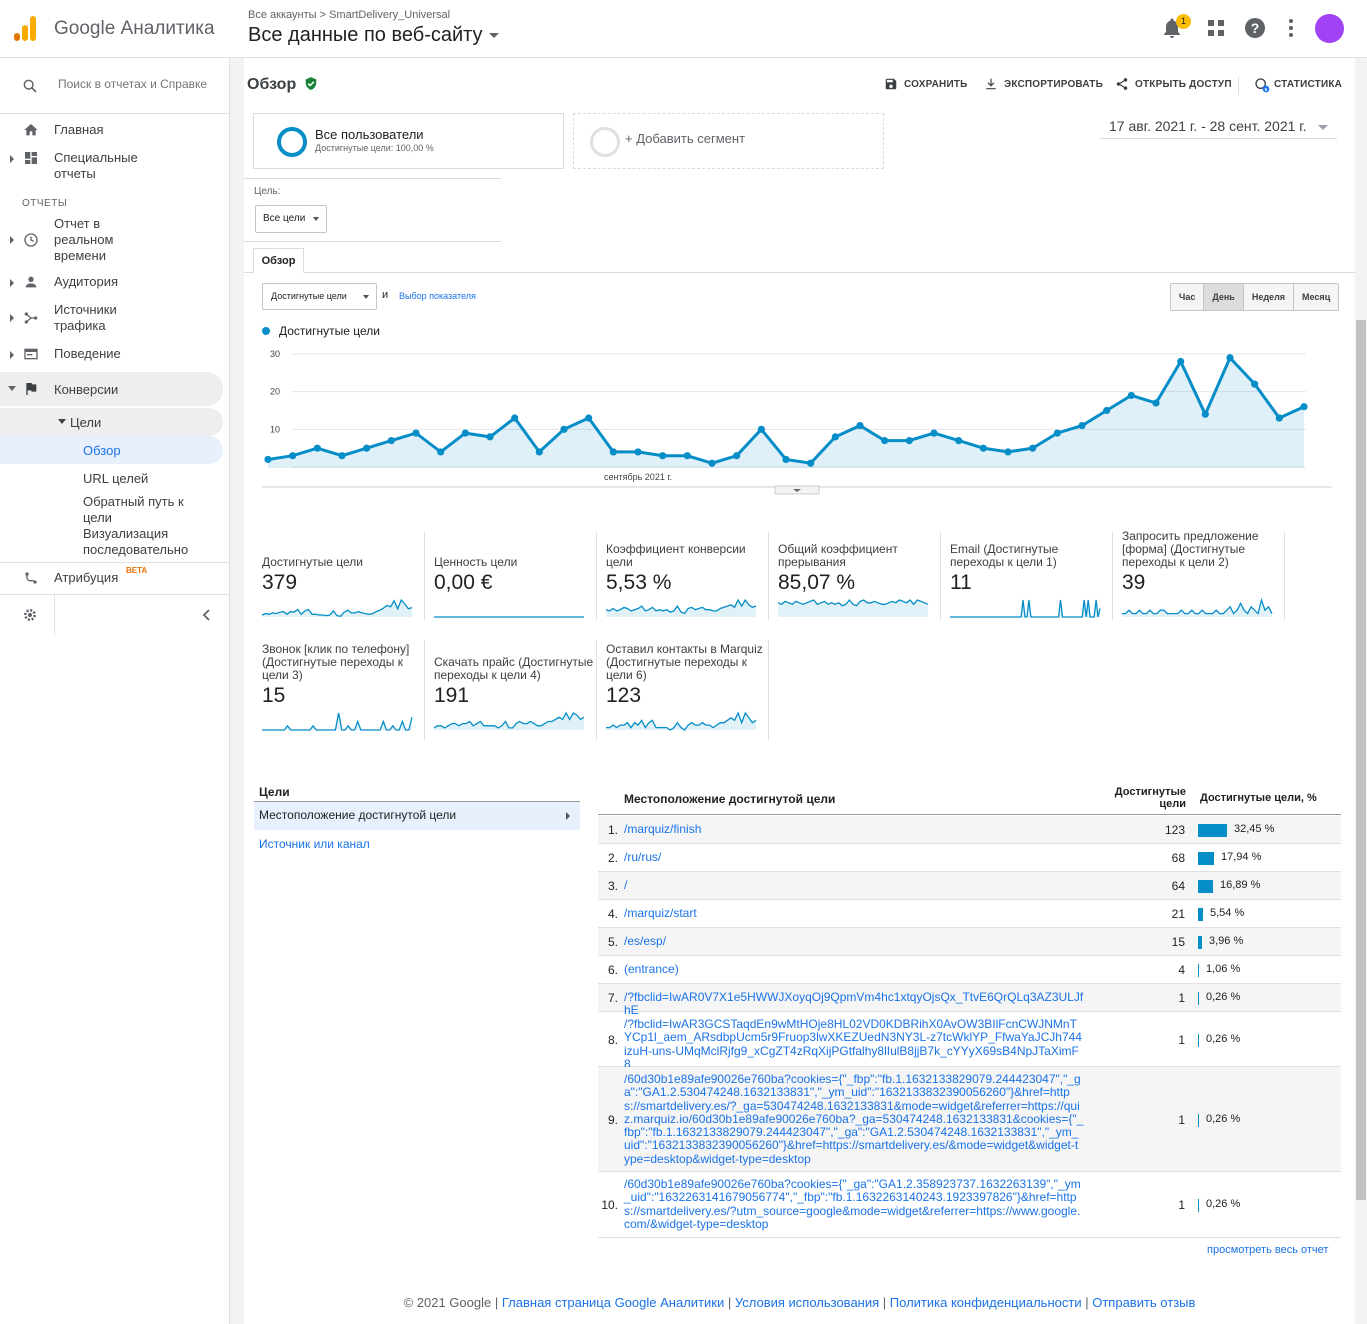  Describe the element at coordinates (985, 1302) in the screenshot. I see `footer-privacy-link: Политика конфиденциальности` at that location.